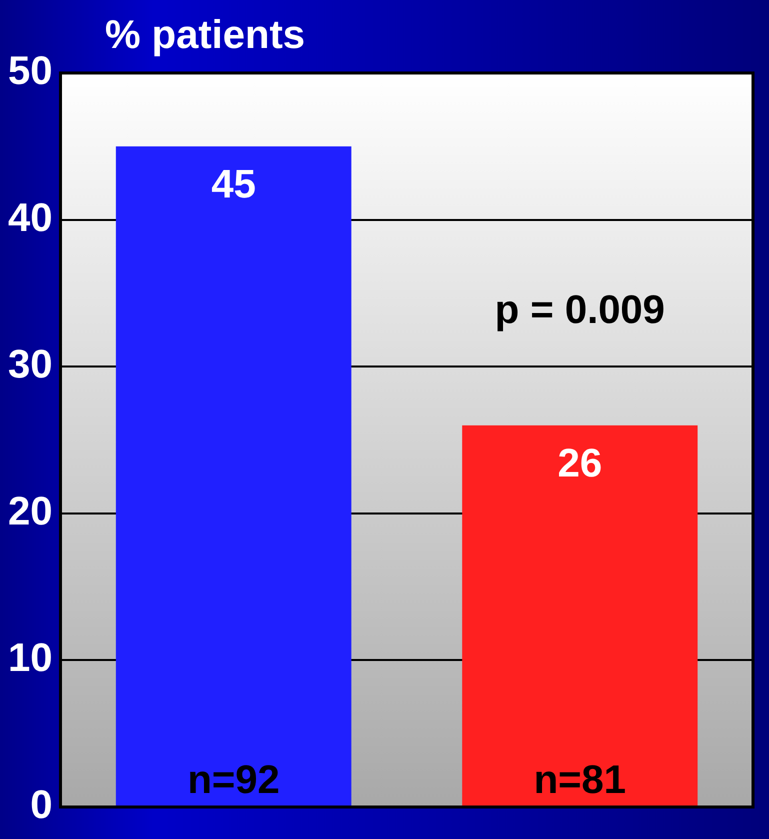  What do you see at coordinates (30, 658) in the screenshot?
I see `y-tick-label: 10` at bounding box center [30, 658].